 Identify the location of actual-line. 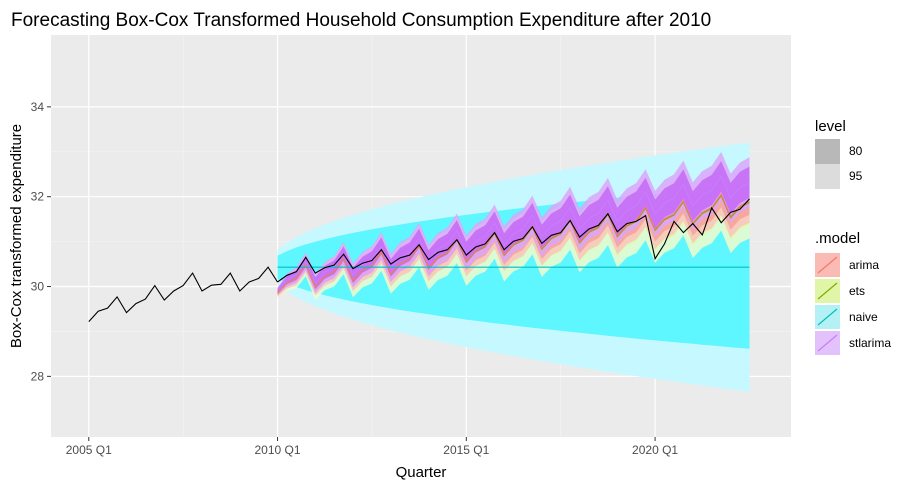
(513, 240).